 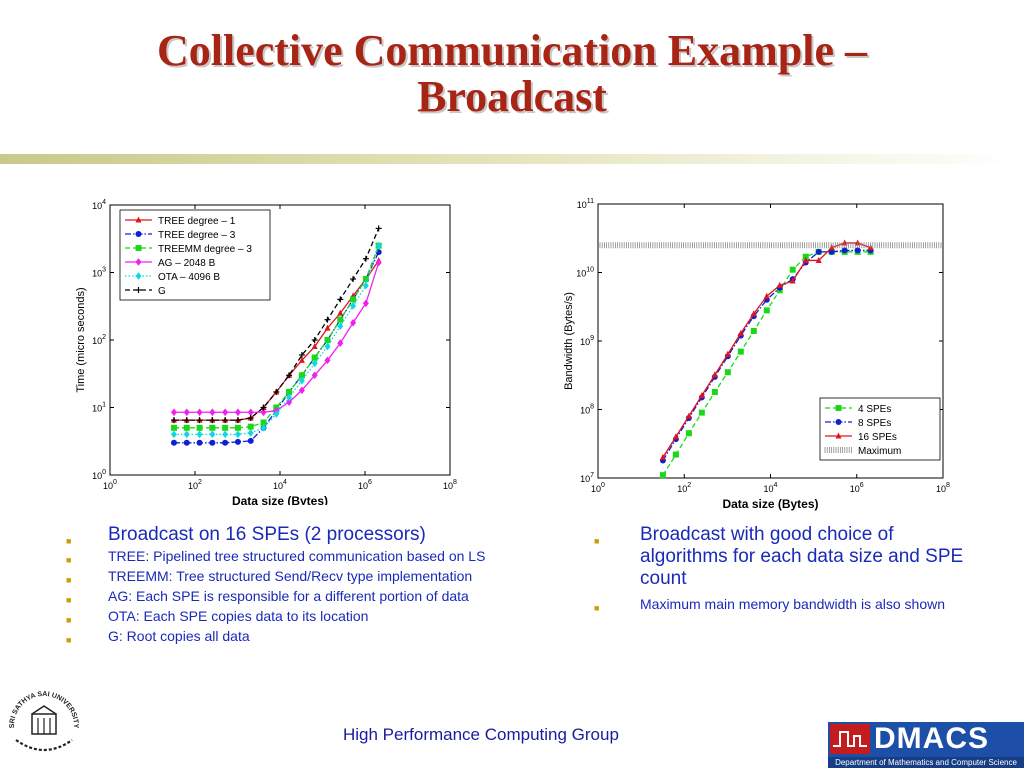 I want to click on legend-entry: AG – 2048 B, so click(x=187, y=263).